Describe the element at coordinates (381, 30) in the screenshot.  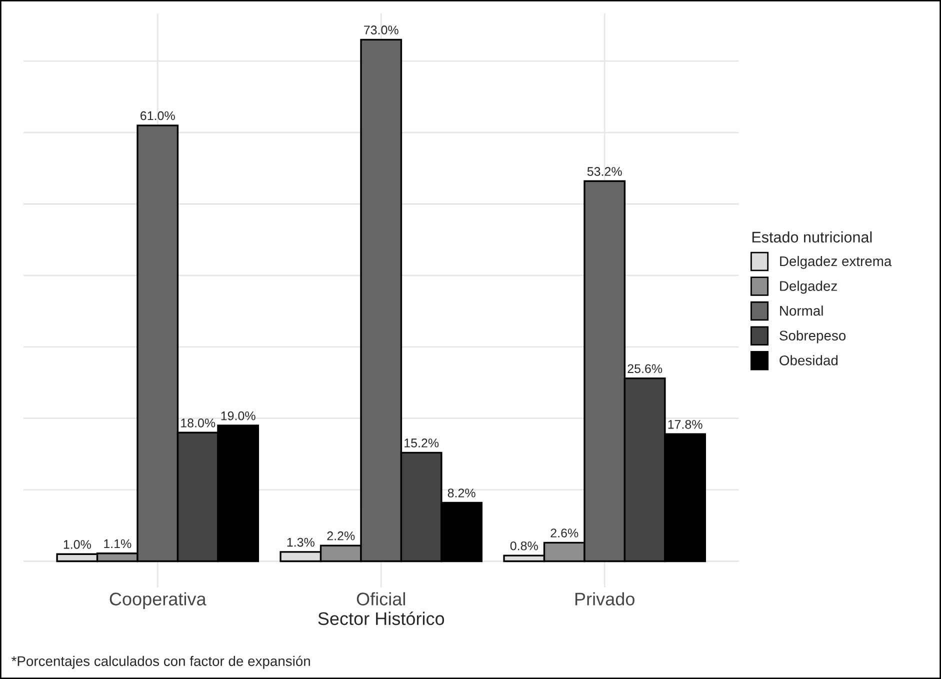
I see `data-label: 73.0%` at that location.